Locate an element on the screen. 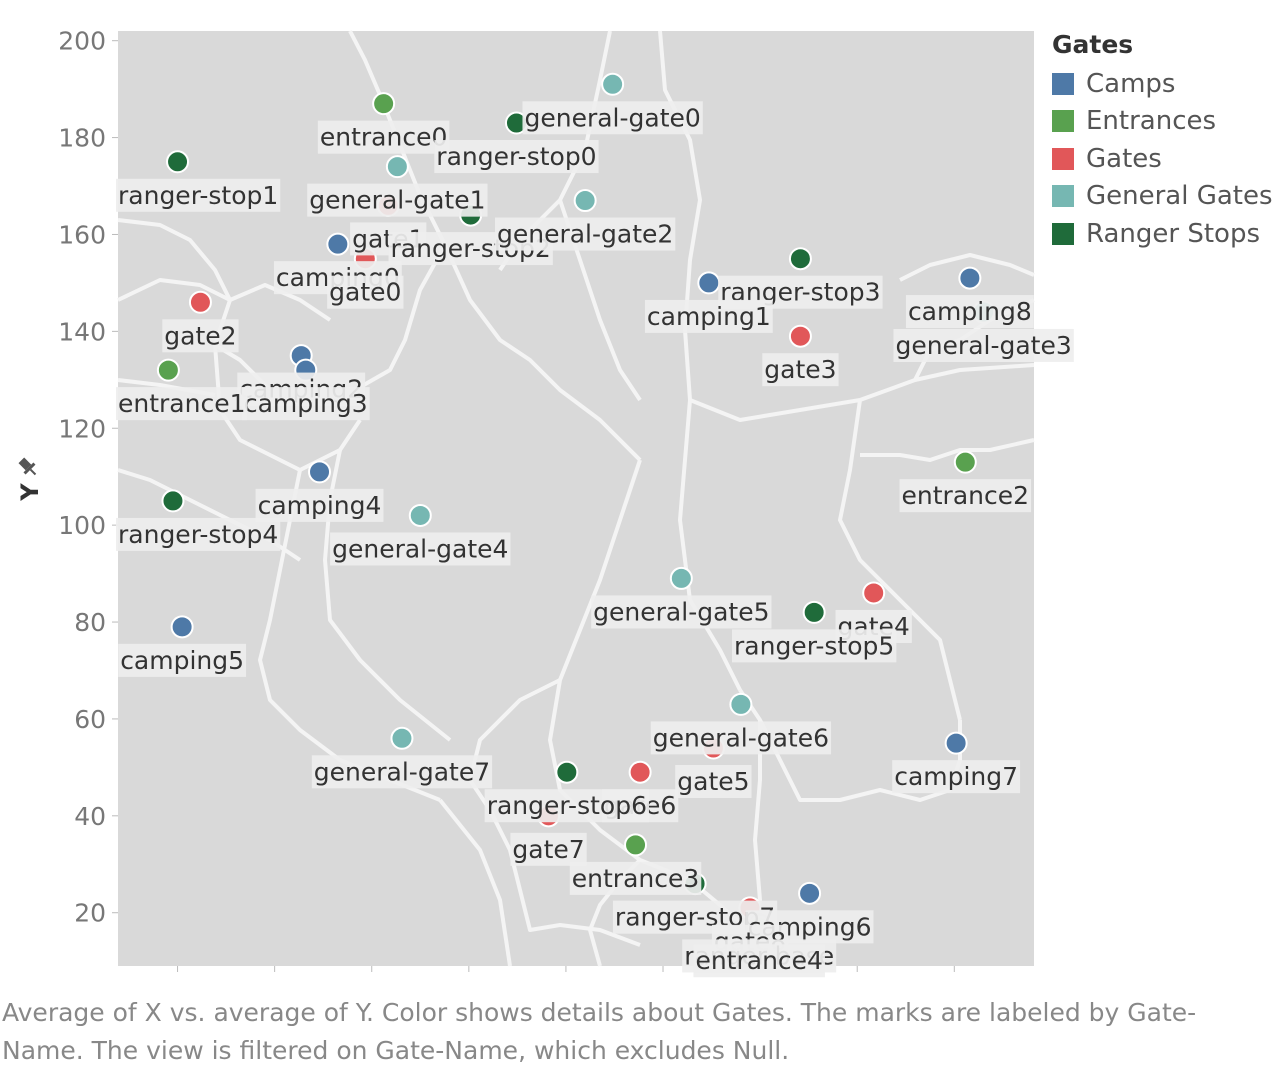  point-general-gate0 is located at coordinates (613, 84).